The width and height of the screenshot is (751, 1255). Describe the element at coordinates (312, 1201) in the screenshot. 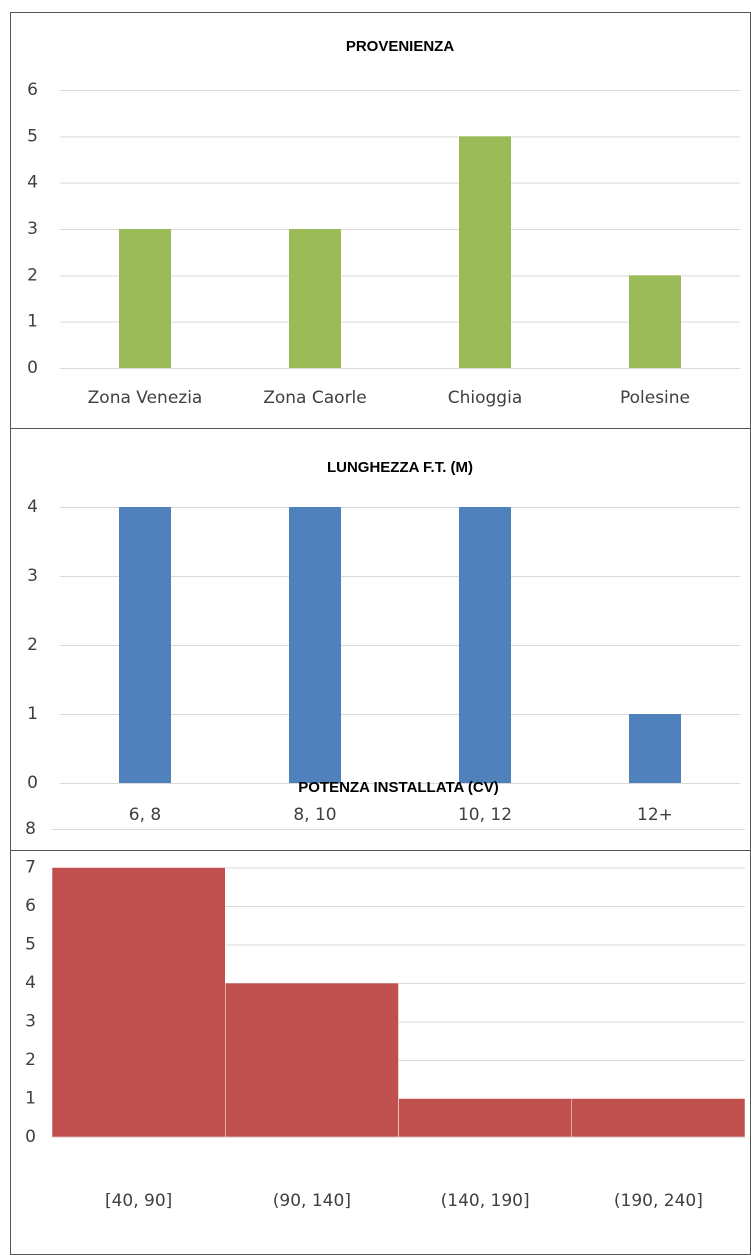

I see `x-tick-label: (90, 140]` at that location.